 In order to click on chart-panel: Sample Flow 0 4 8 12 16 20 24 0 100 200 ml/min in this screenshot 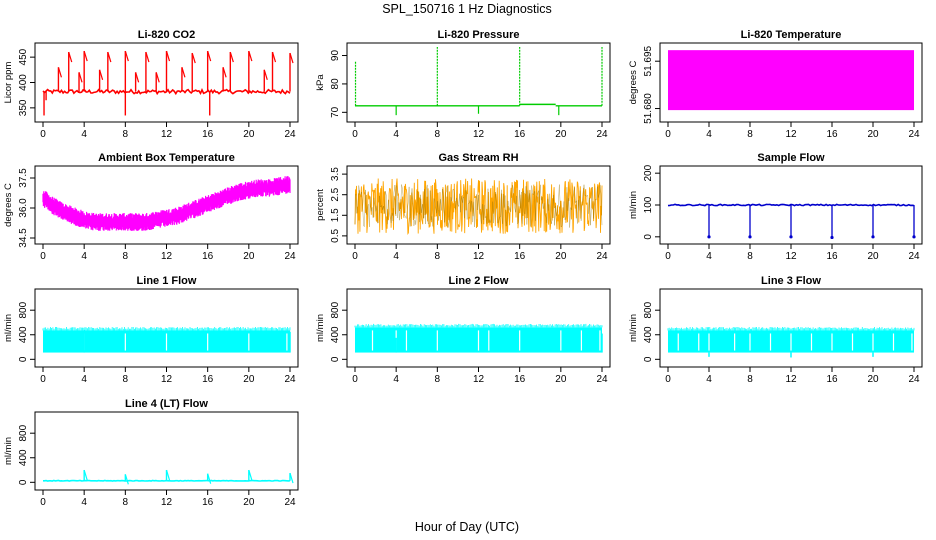, I will do `click(775, 207)`.